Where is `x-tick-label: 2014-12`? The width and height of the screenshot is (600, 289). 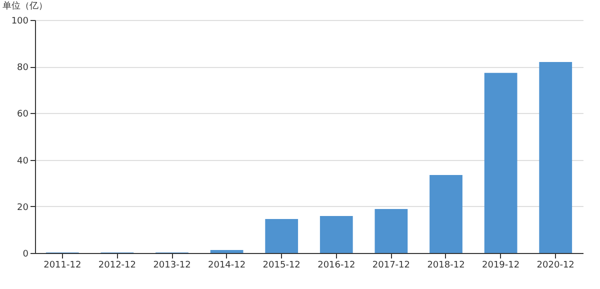 x-tick-label: 2014-12 is located at coordinates (227, 265).